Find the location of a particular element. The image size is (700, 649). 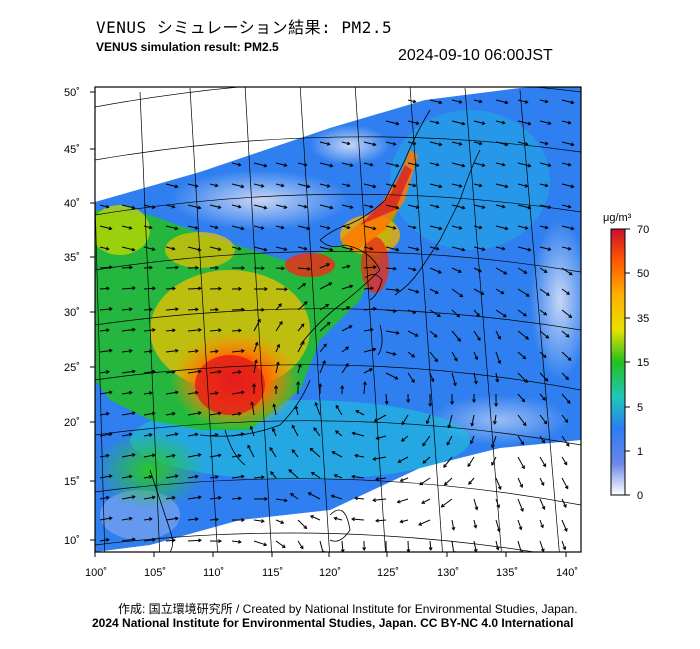

colorbar-scale is located at coordinates (618, 362).